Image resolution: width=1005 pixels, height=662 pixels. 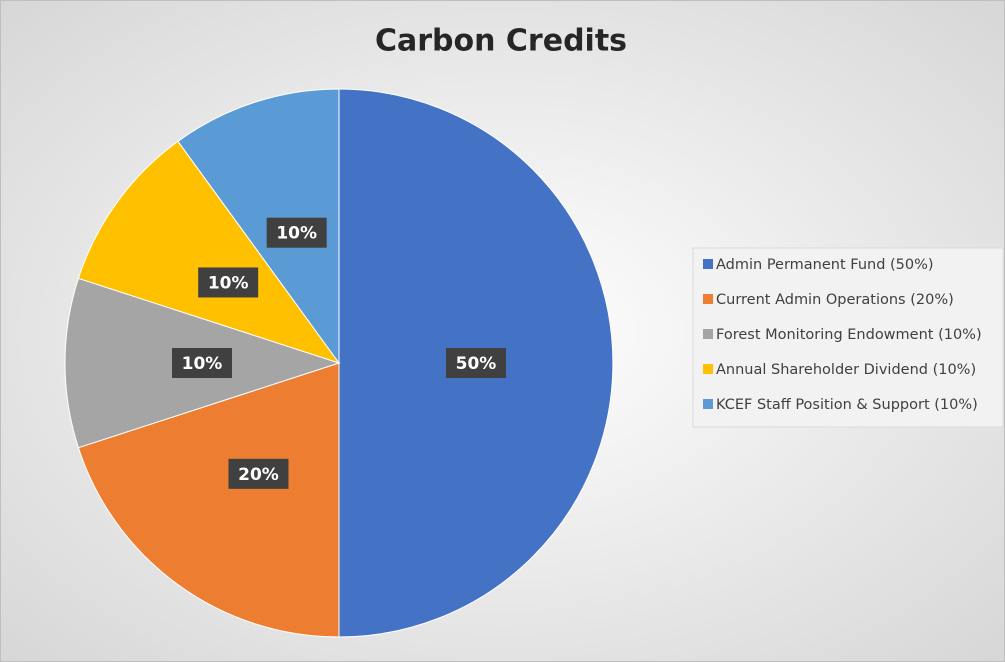 I want to click on legend-box, so click(x=848, y=337).